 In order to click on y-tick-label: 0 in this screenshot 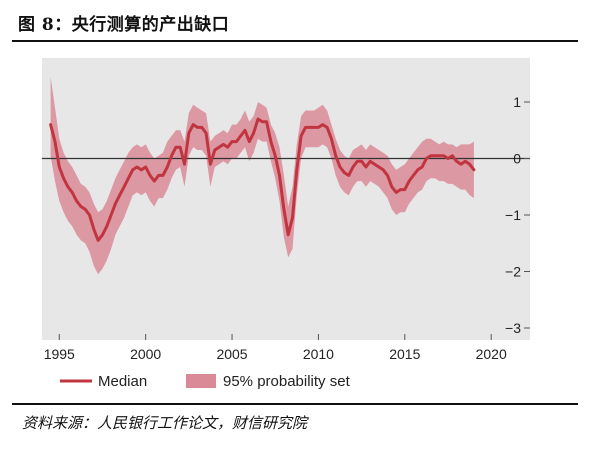, I will do `click(517, 159)`.